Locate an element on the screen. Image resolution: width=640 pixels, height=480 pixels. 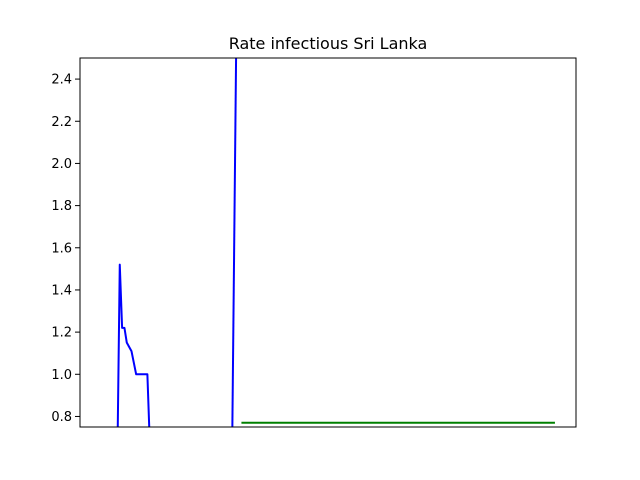
y-tick-label: 1.8 is located at coordinates (61, 206).